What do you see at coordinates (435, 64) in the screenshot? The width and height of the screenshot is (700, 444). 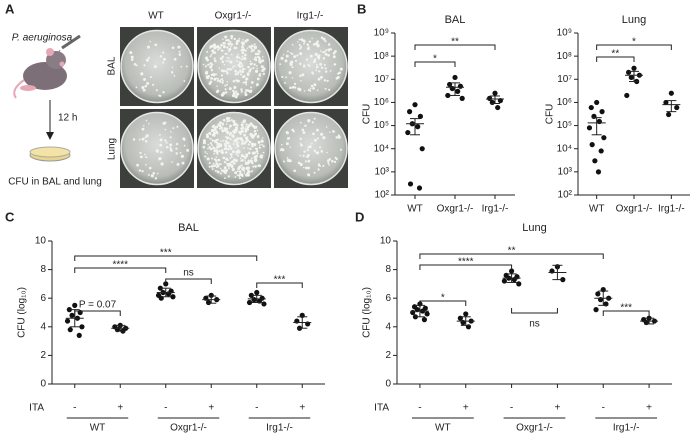 I see `significance-bracket` at bounding box center [435, 64].